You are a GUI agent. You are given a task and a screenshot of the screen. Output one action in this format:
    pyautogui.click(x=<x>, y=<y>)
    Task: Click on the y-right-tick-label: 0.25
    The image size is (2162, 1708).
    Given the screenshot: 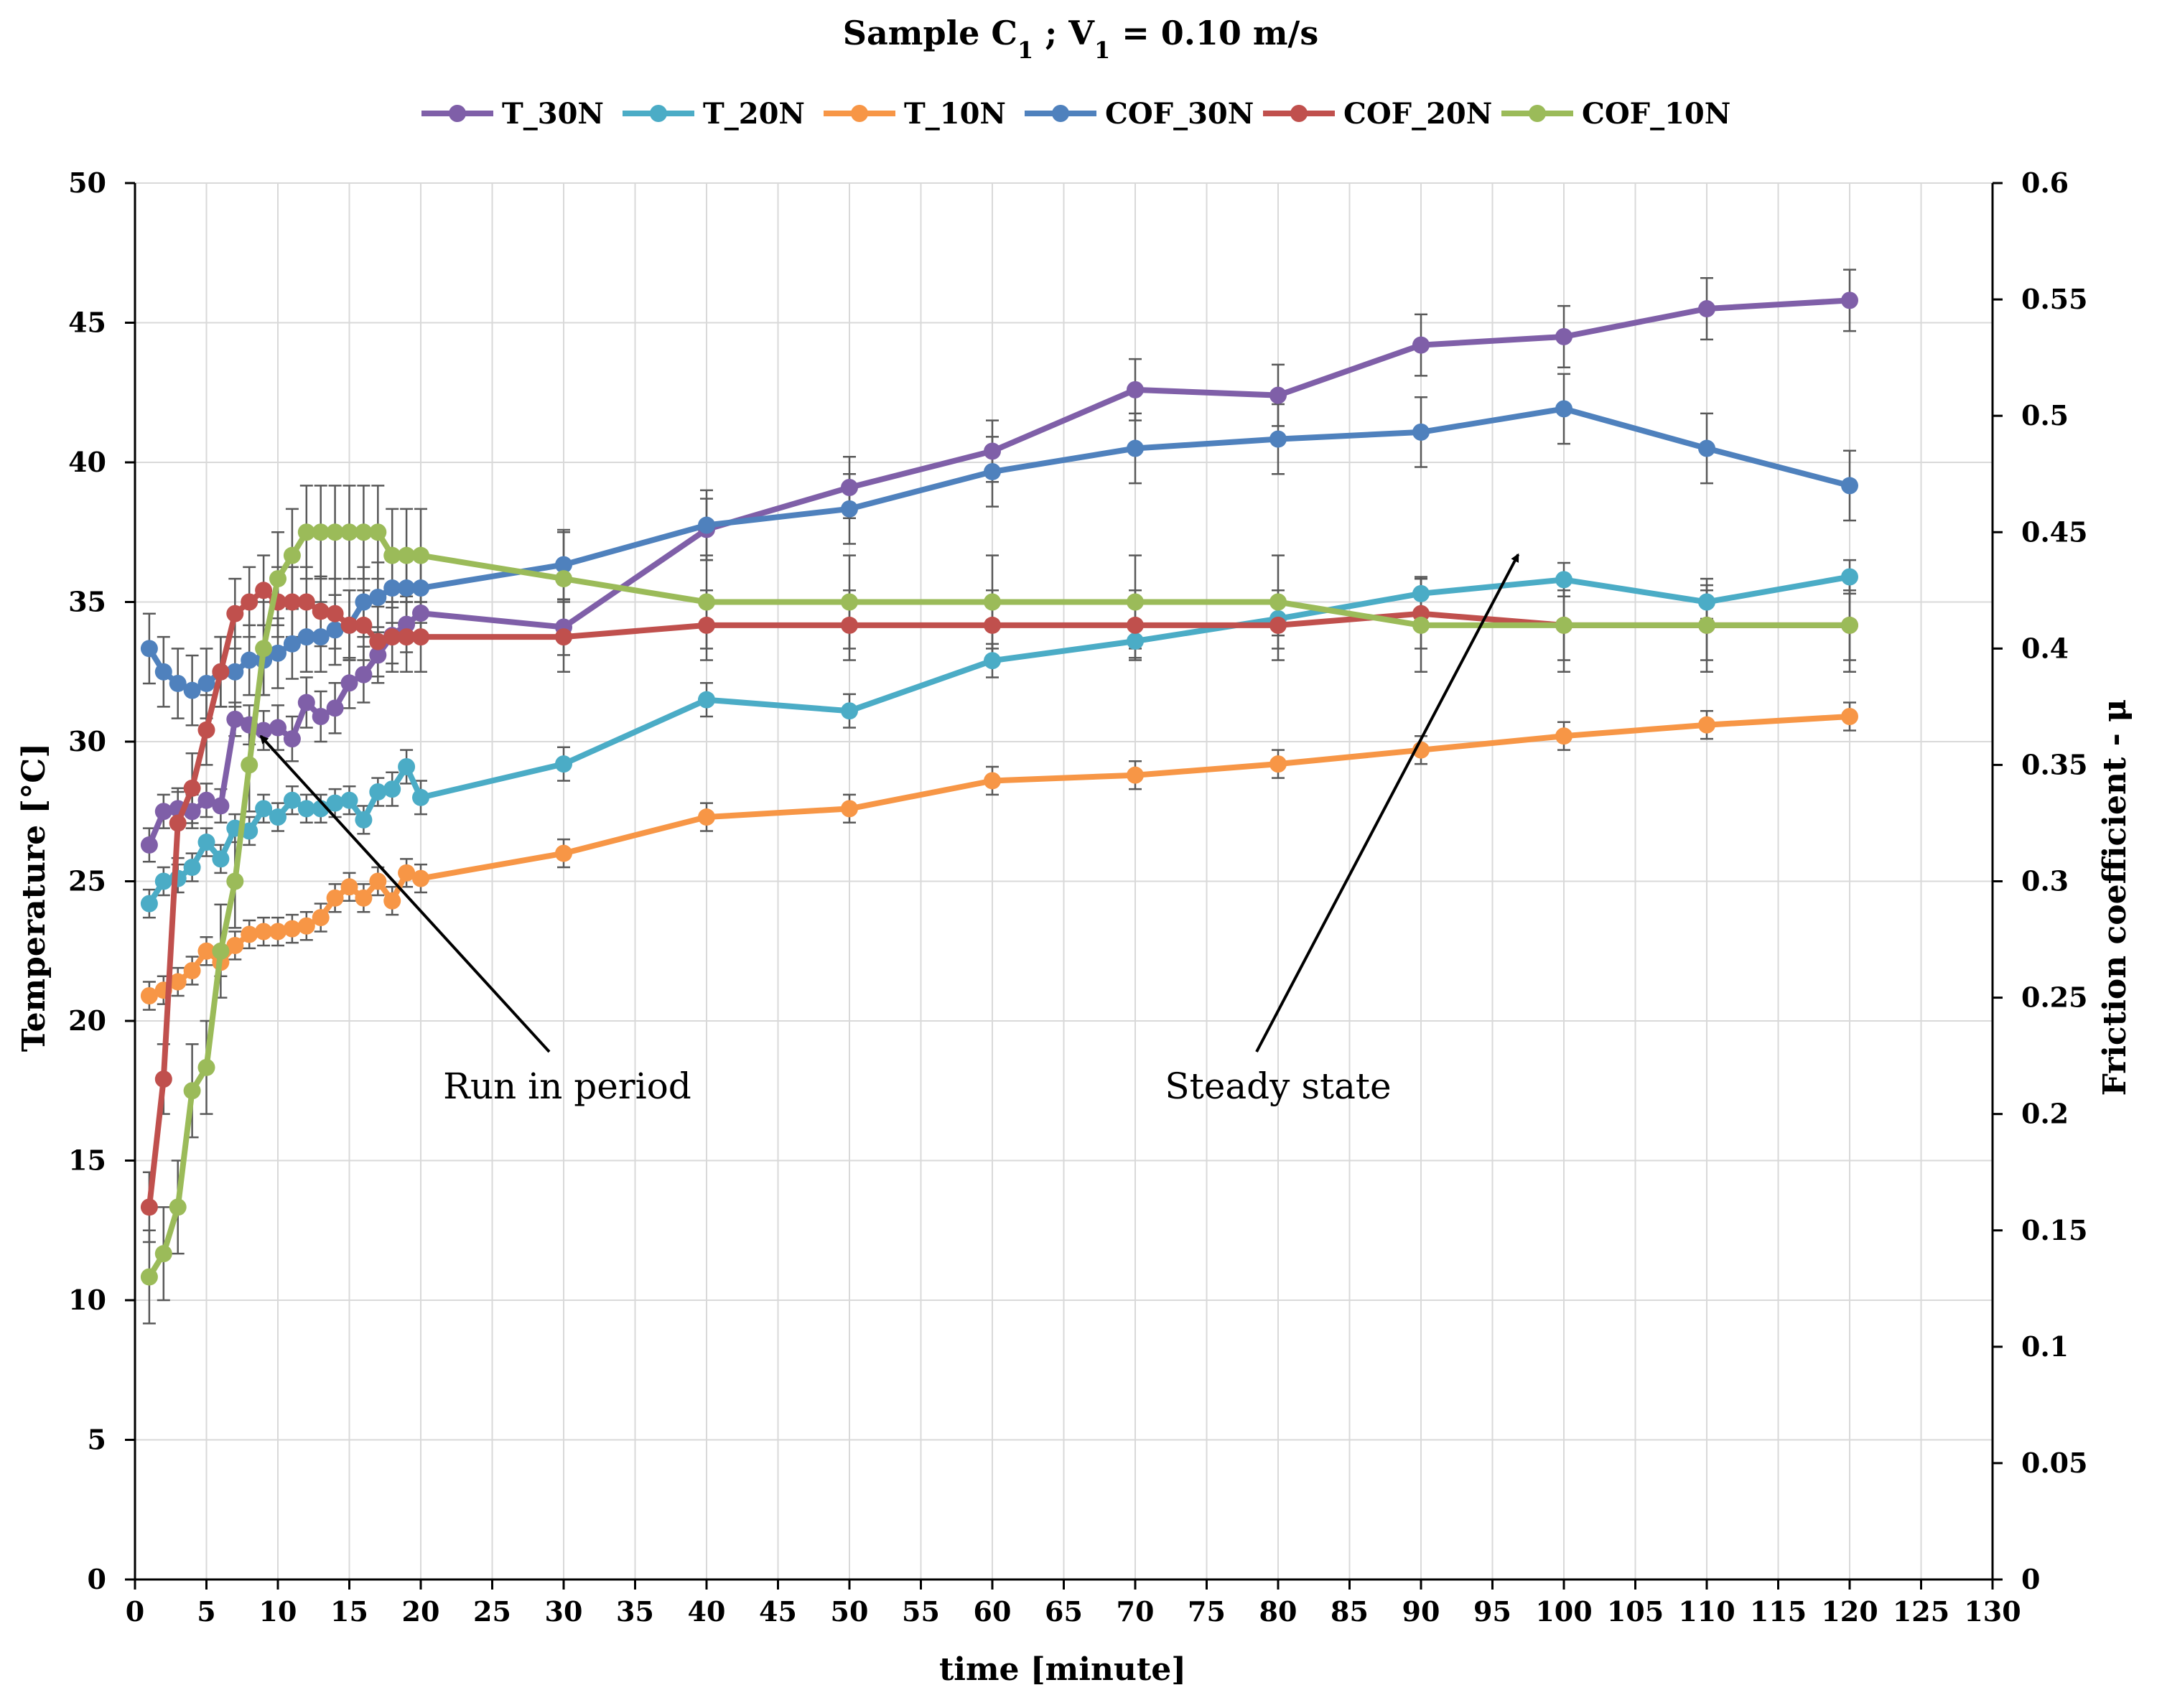 What is the action you would take?
    pyautogui.click(x=2055, y=997)
    